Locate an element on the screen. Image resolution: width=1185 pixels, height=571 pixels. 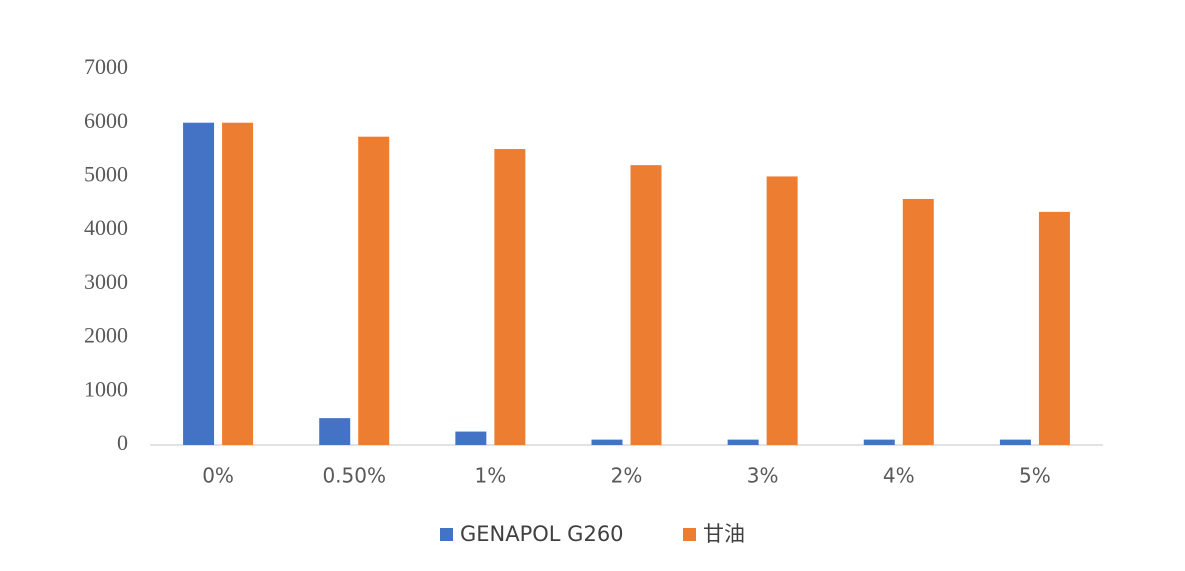
x-tick-label: 0% is located at coordinates (218, 476).